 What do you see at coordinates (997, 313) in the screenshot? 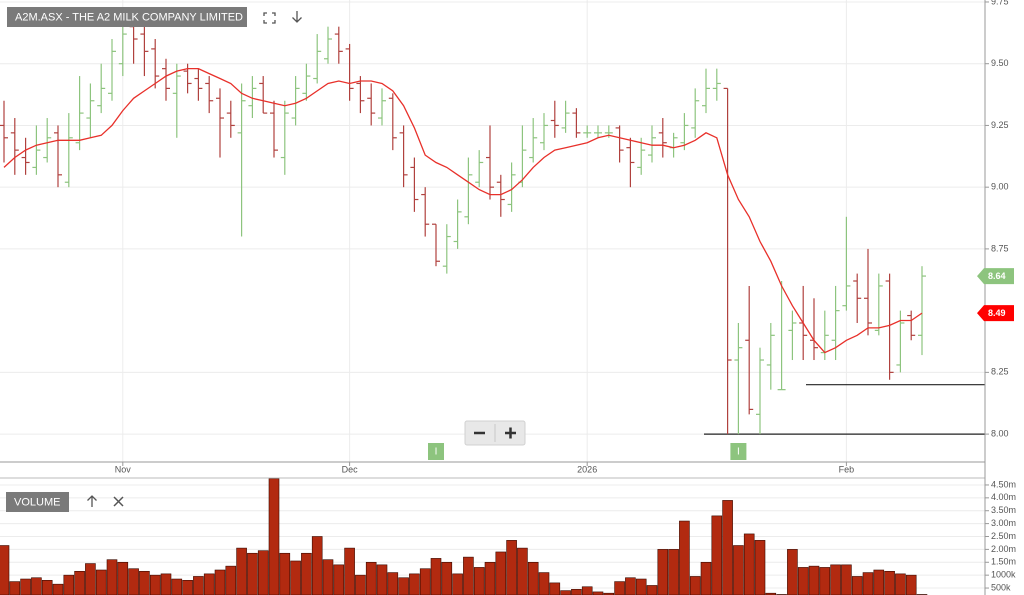
I see `price-marker-label: 8.49` at bounding box center [997, 313].